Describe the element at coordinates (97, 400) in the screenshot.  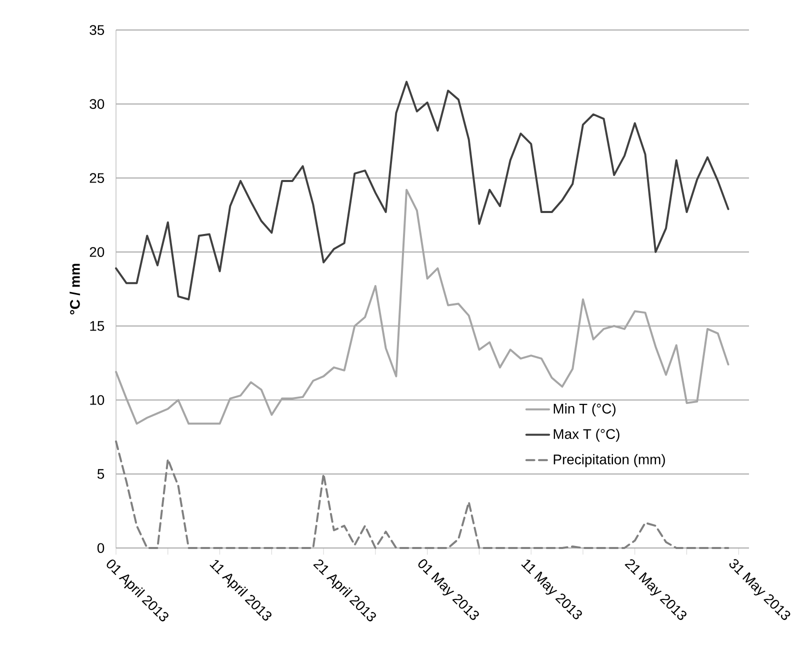
I see `y-tick-label: 10` at that location.